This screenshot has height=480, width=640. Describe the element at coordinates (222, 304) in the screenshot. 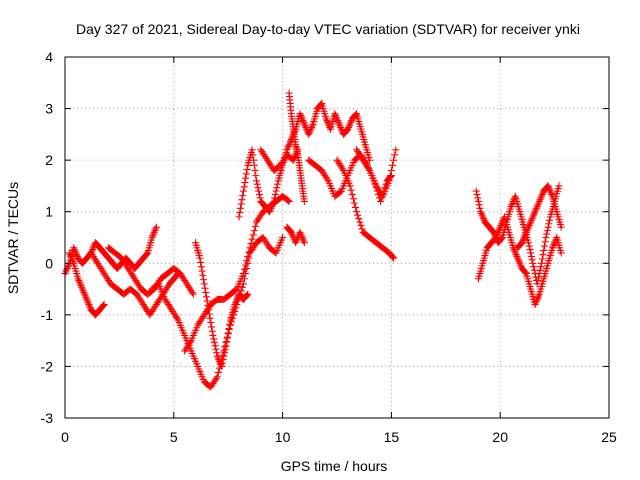

I see `series-trace-g` at that location.